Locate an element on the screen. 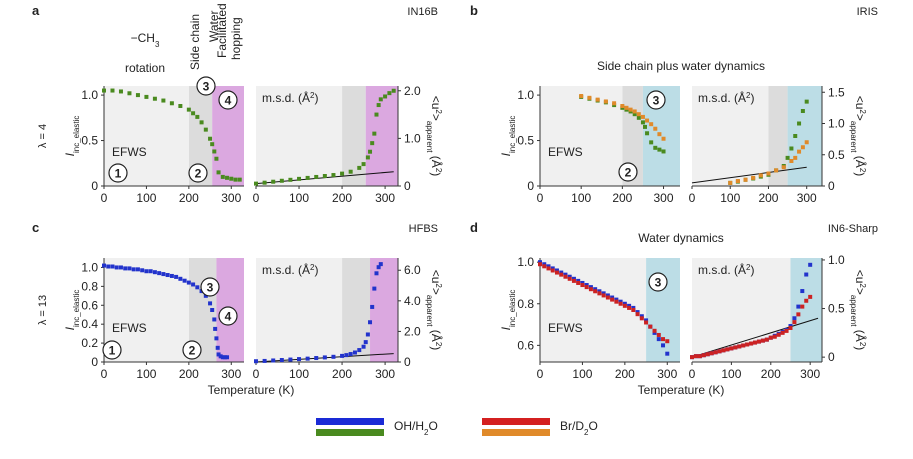 The width and height of the screenshot is (913, 459). panel-c-R-y-tick-label: 2.0 is located at coordinates (412, 331).